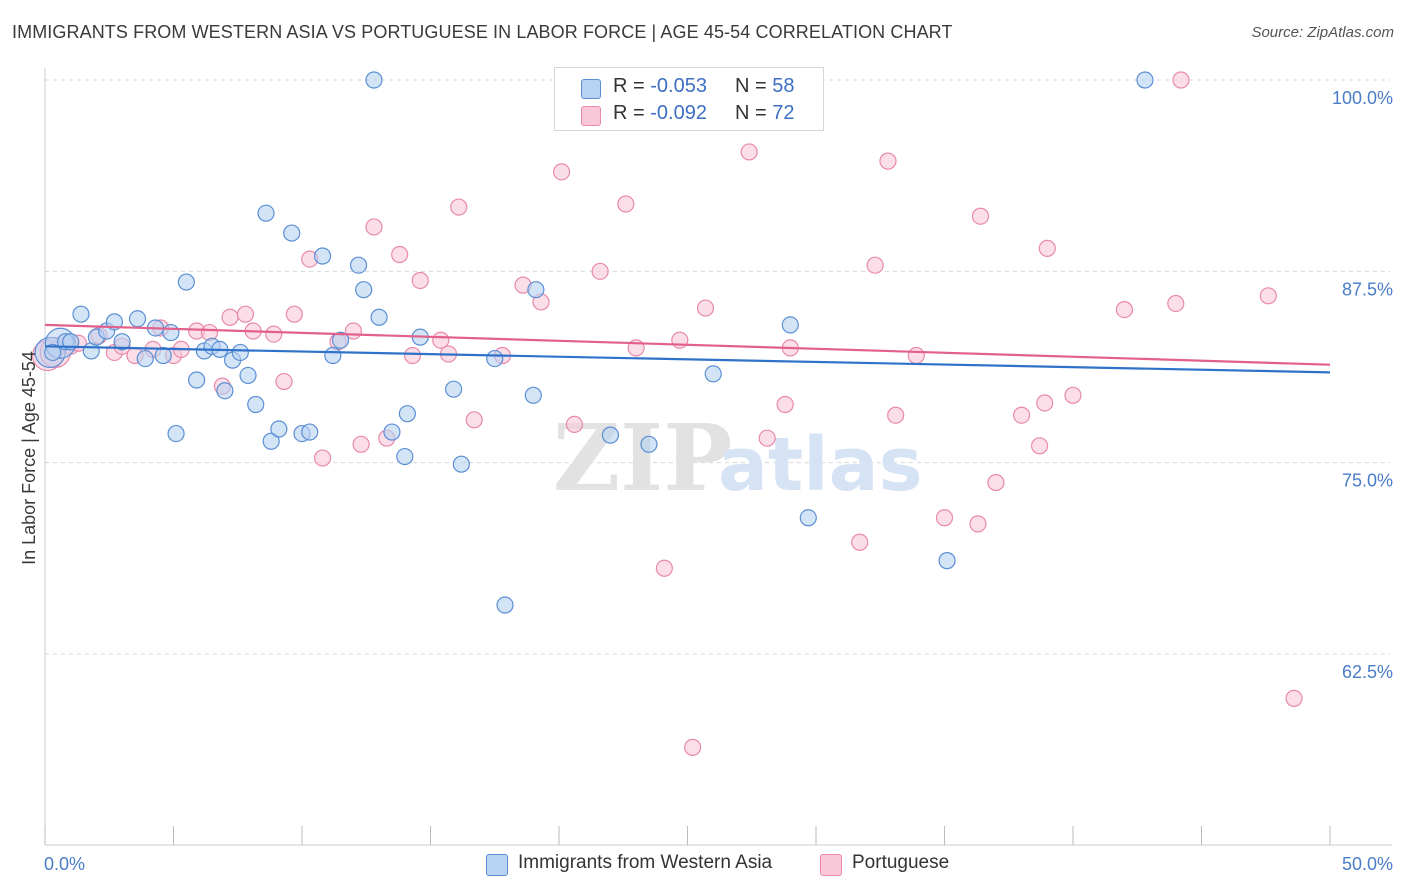 The width and height of the screenshot is (1406, 892). Describe the element at coordinates (1367, 864) in the screenshot. I see `x-tick-label: 50.0%` at that location.